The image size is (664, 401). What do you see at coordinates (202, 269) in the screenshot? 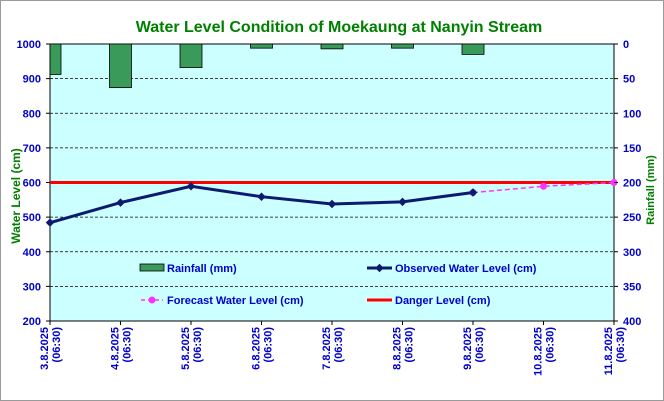
I see `legend-label-rainfall: Rainfall (mm)` at bounding box center [202, 269].